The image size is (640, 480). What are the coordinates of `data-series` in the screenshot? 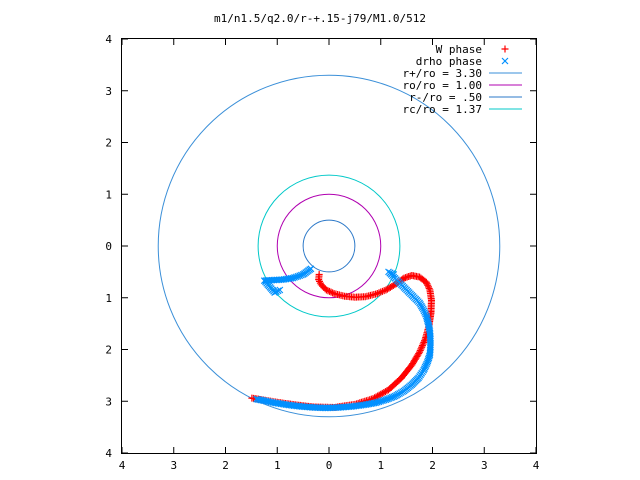 It's located at (341, 338).